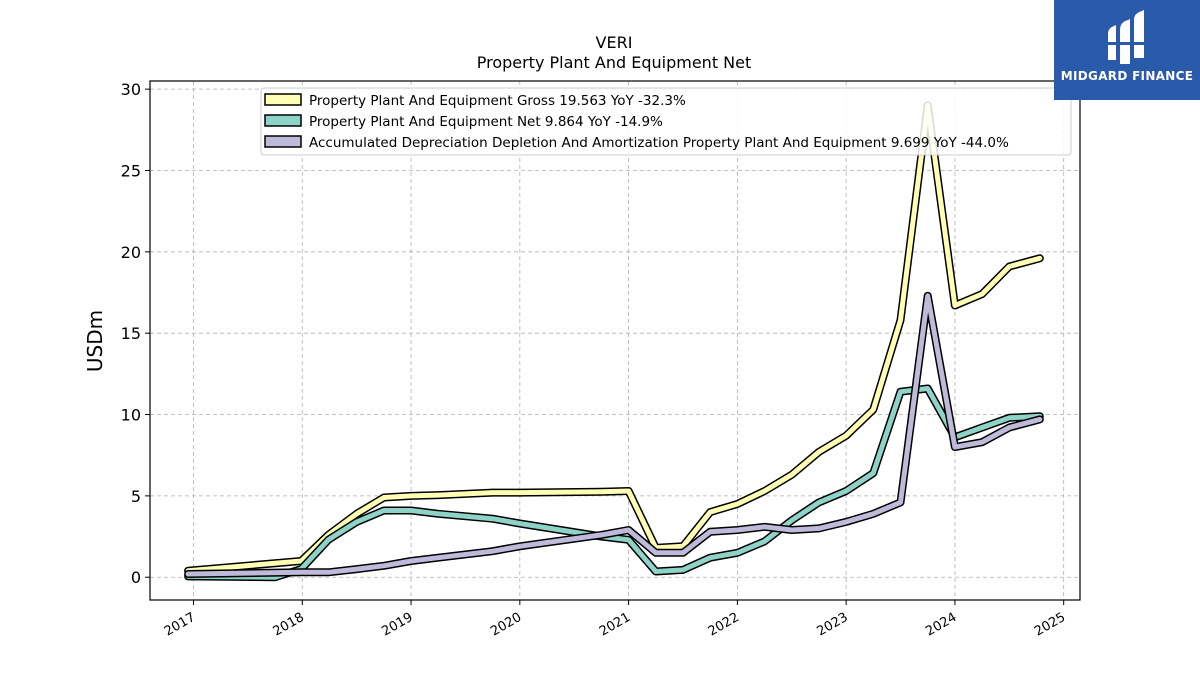 This screenshot has width=1200, height=675. I want to click on legend-box, so click(666, 121).